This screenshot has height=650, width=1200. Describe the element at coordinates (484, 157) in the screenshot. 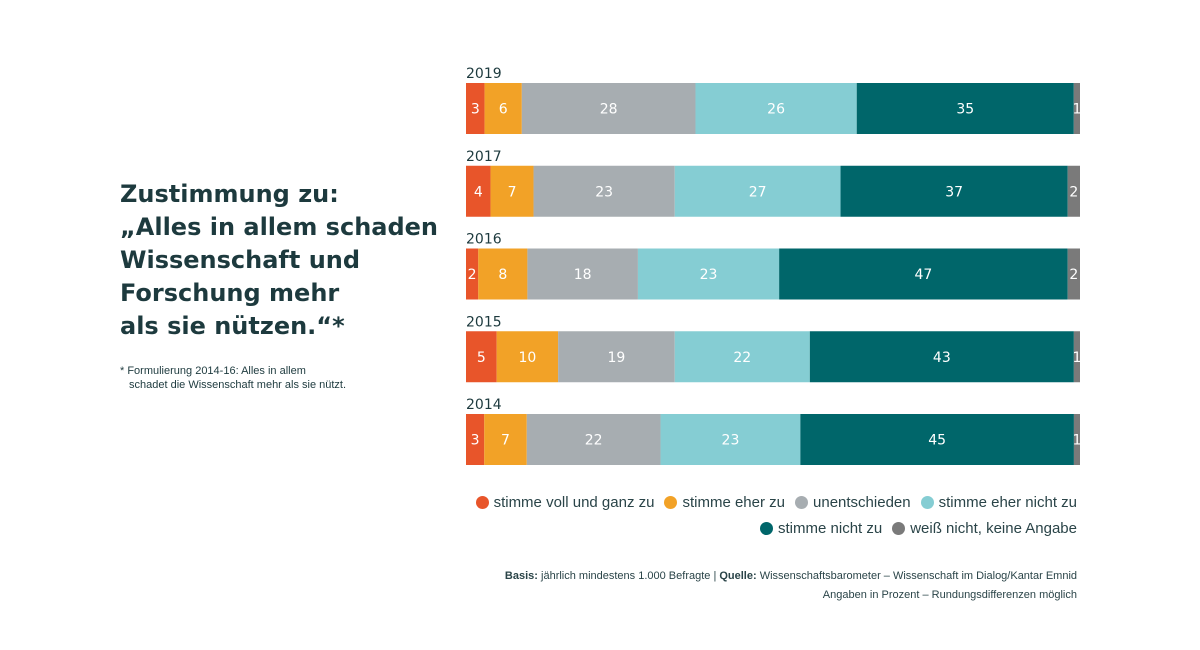

I see `year-label-2017: 2017` at that location.